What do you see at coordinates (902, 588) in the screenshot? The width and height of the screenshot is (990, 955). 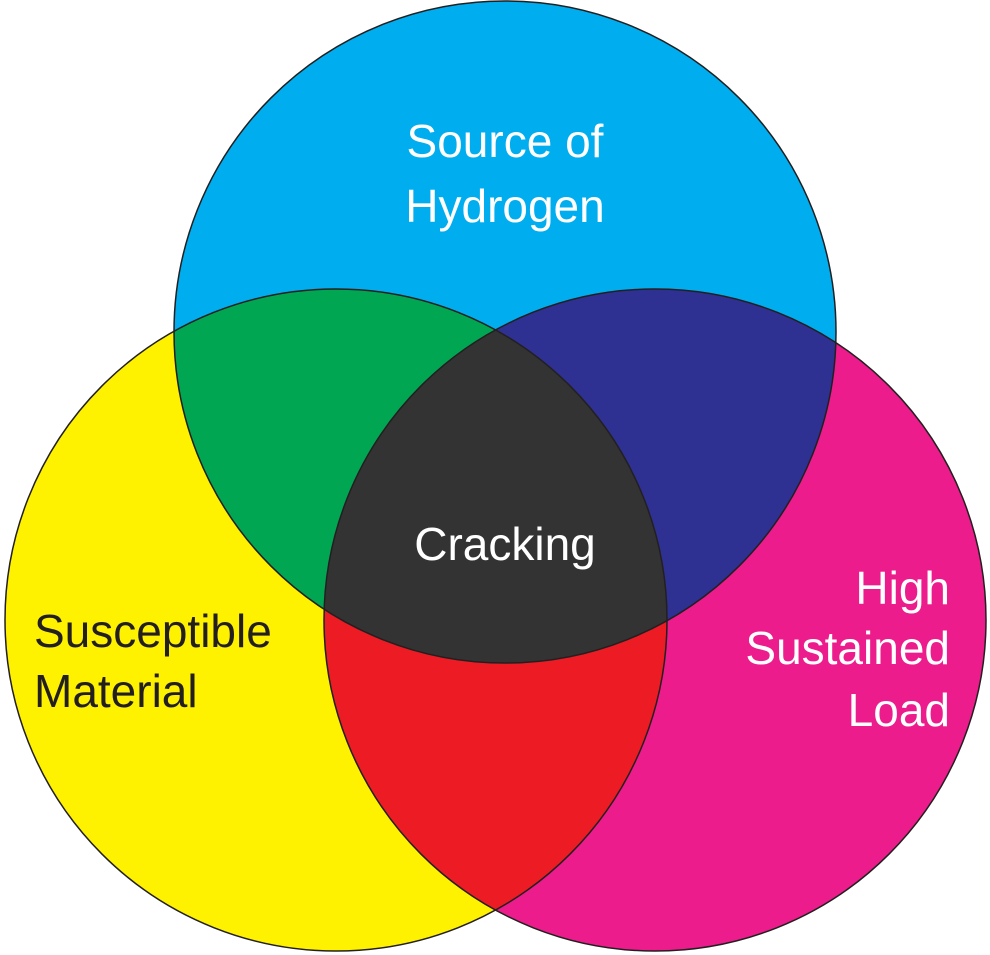 I see `set-label: High` at bounding box center [902, 588].